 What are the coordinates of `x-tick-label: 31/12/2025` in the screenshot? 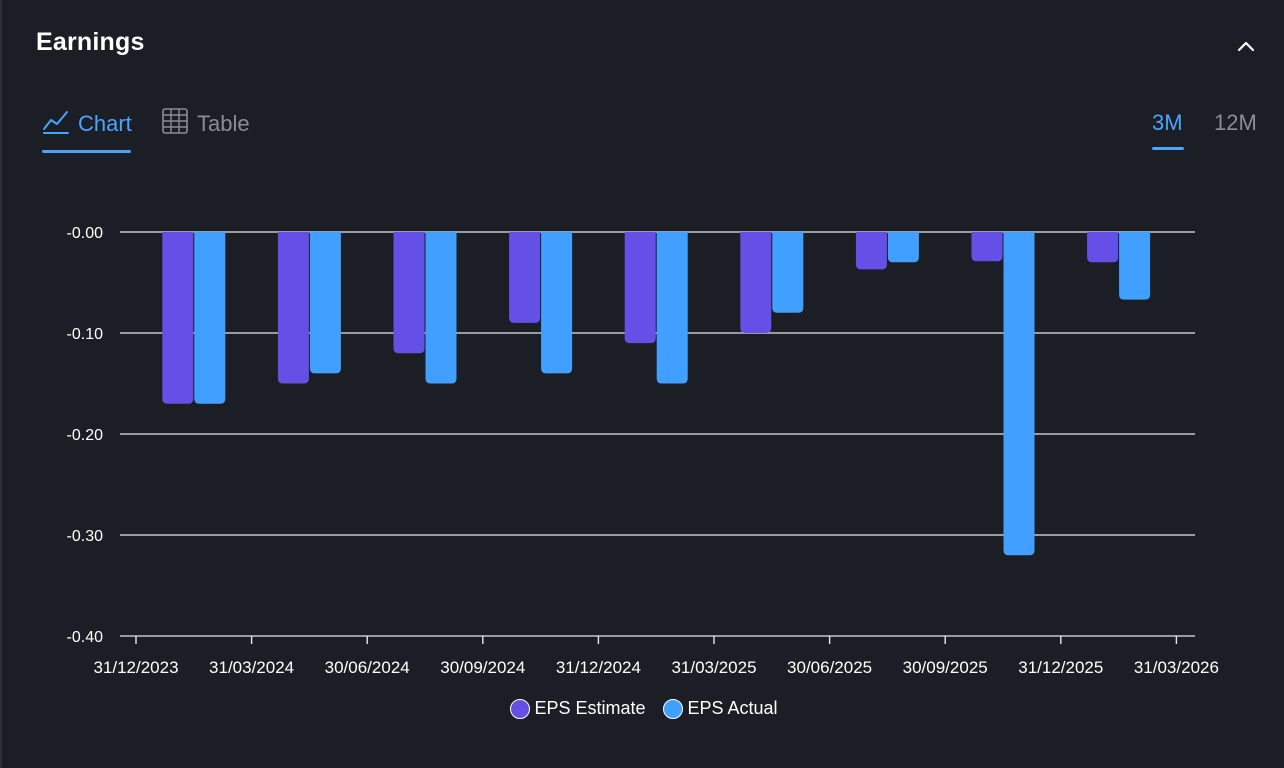 It's located at (1060, 667).